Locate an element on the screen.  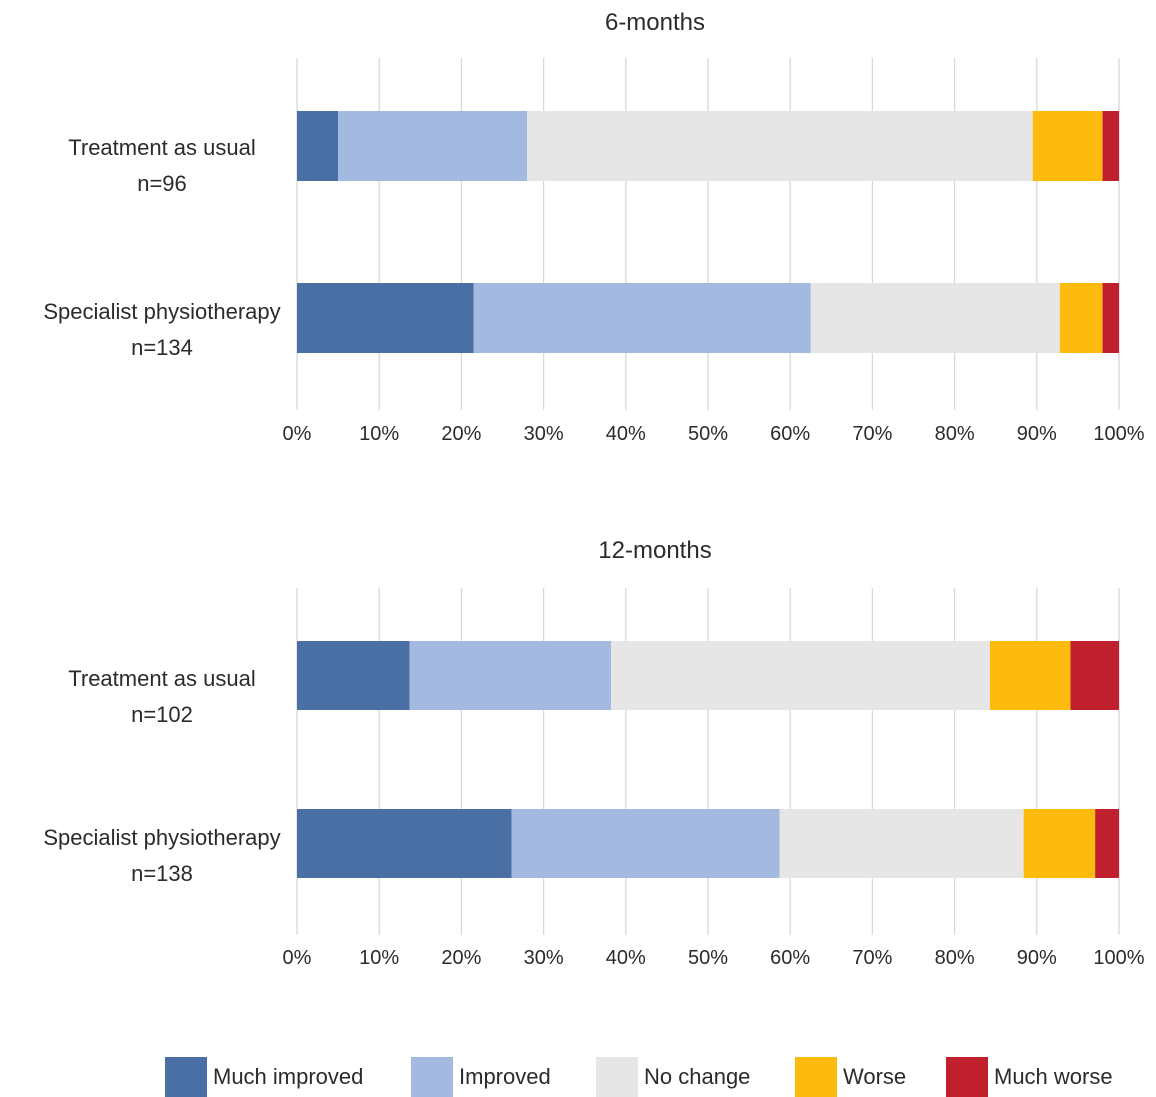
category-n-label: n=96 is located at coordinates (162, 183).